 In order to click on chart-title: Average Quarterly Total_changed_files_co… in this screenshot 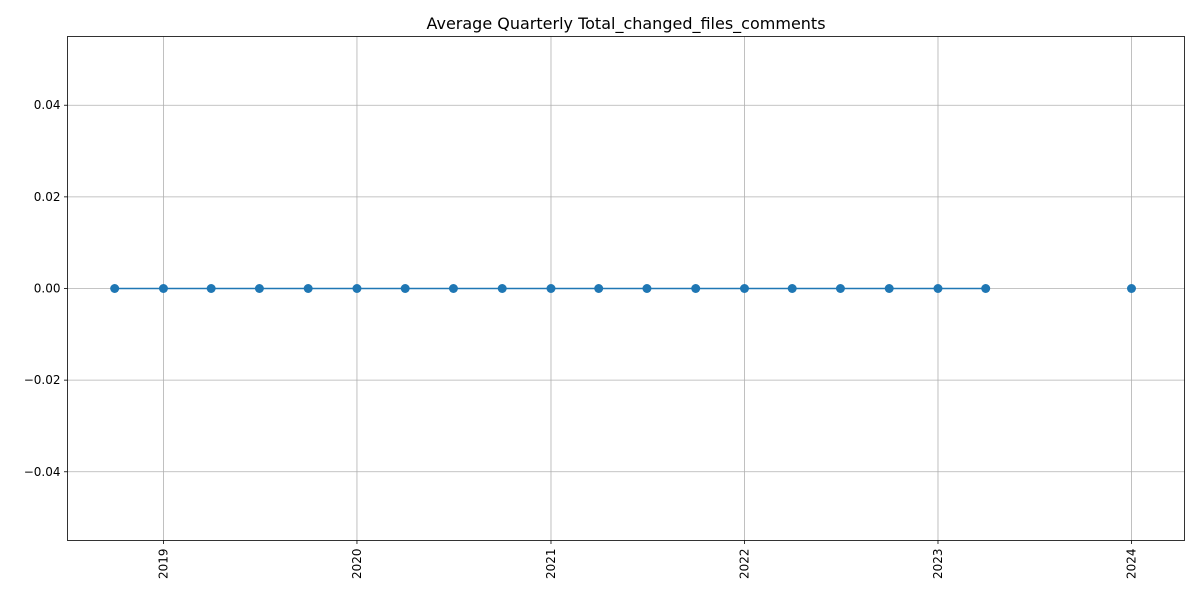, I will do `click(625, 24)`.